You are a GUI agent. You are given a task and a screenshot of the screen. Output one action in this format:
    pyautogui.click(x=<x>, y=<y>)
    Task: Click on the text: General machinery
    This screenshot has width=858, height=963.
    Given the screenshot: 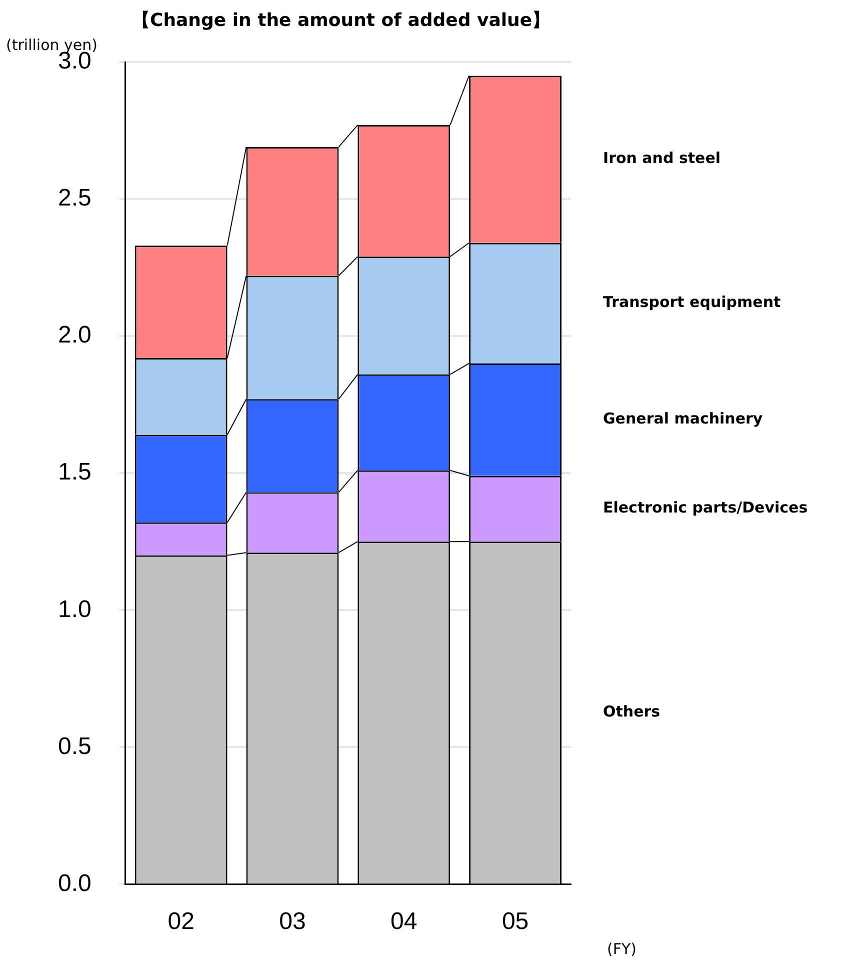 What is the action you would take?
    pyautogui.click(x=683, y=419)
    